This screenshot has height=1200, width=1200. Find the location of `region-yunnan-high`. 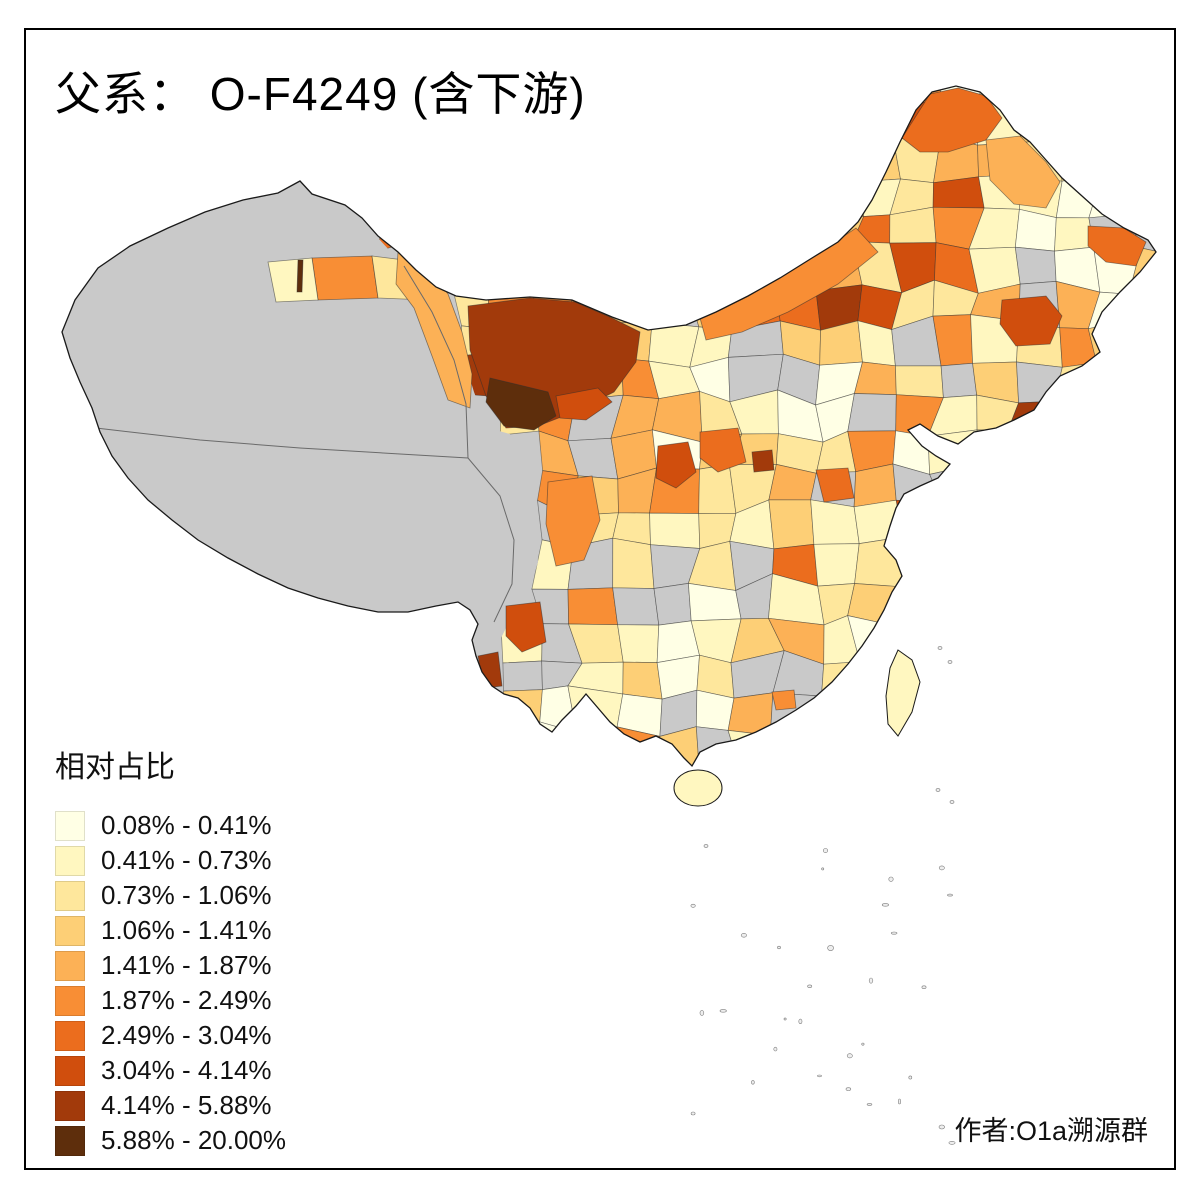

region-yunnan-high is located at coordinates (526, 627).